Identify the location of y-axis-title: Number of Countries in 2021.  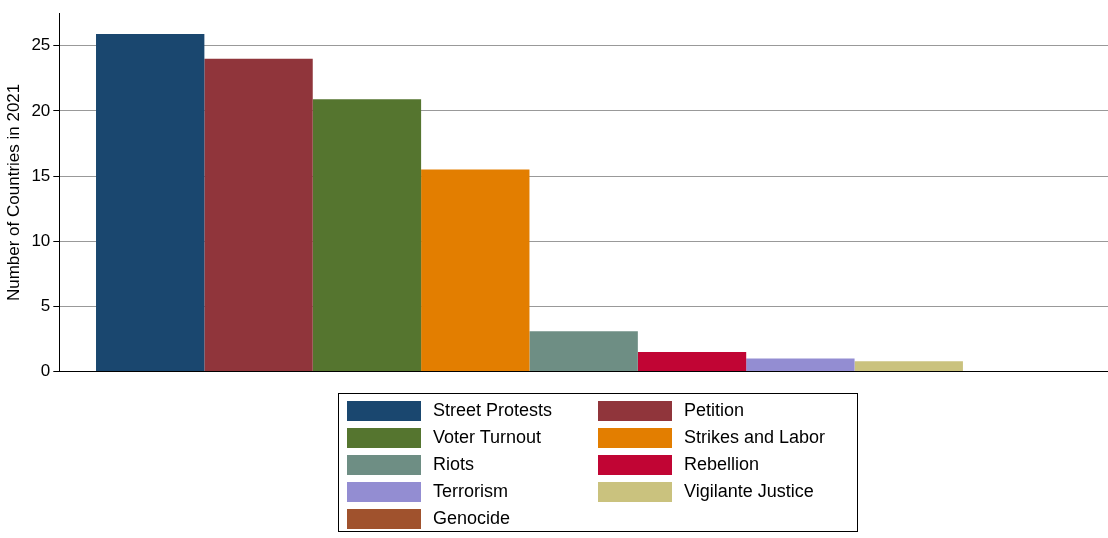
(13, 192).